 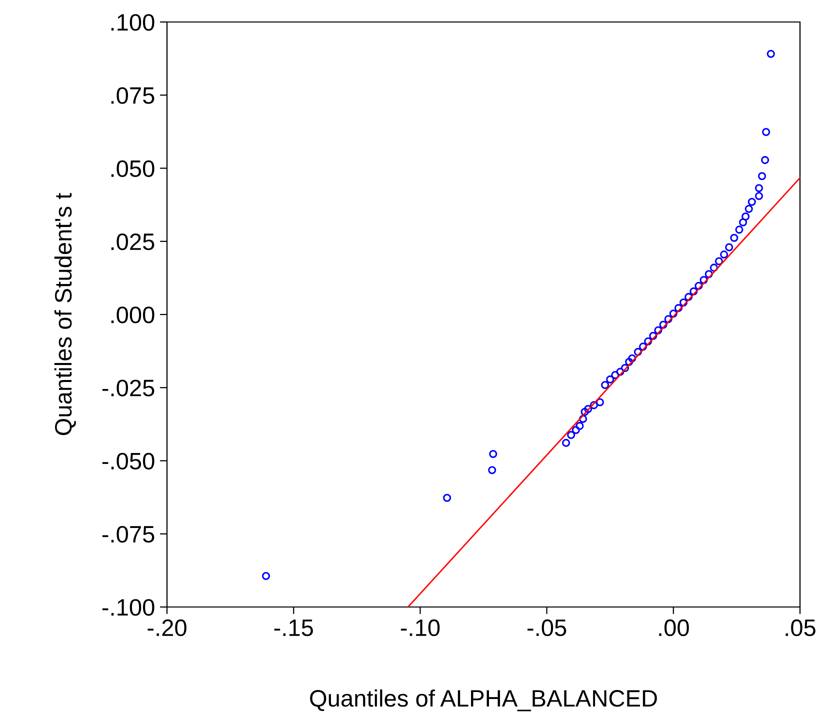 I want to click on y-tick-label: .100, so click(x=132, y=22).